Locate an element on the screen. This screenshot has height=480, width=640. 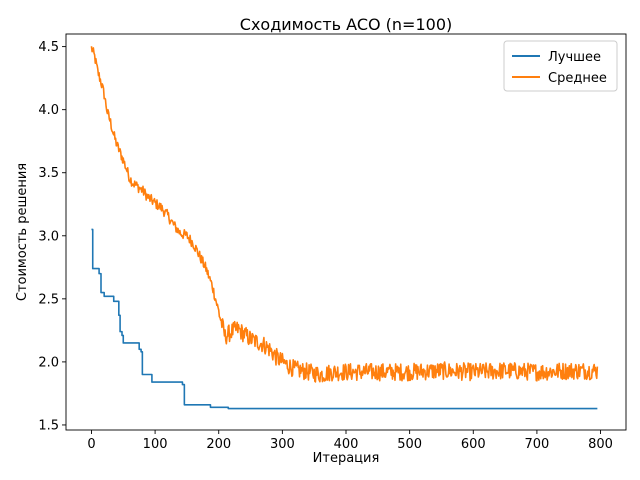
y-tick-label: 2.0 is located at coordinates (48, 362).